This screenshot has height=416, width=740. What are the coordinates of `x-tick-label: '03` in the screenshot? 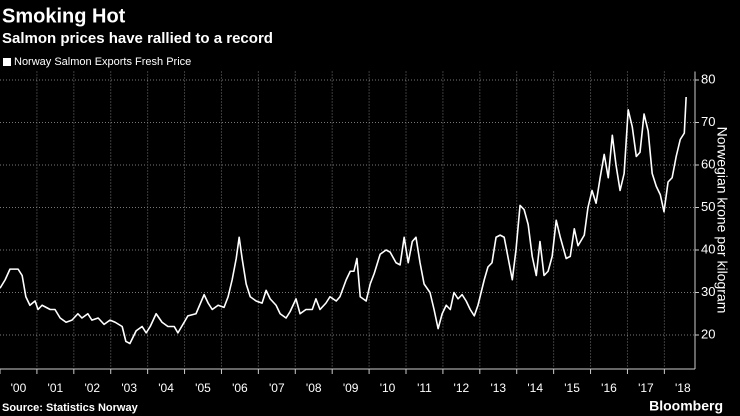 It's located at (129, 388).